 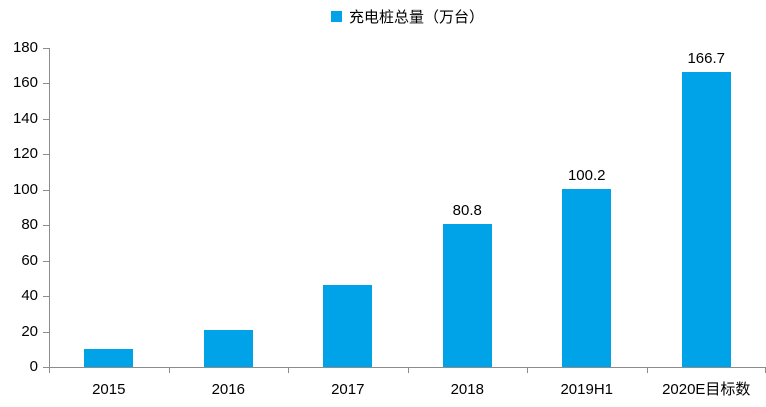 I want to click on chart-legend: 充电桩总量（万台）, so click(x=407, y=16).